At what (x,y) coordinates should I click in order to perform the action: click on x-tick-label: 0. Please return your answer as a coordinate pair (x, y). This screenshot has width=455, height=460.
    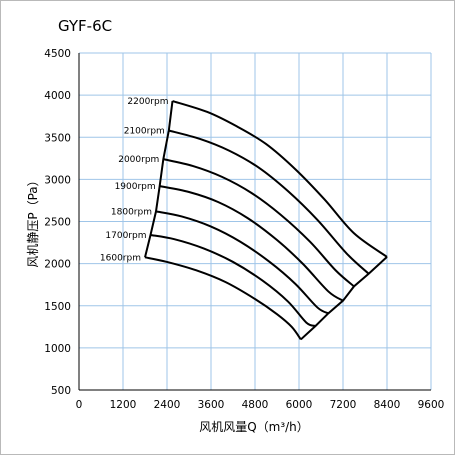
    Looking at the image, I should click on (79, 405).